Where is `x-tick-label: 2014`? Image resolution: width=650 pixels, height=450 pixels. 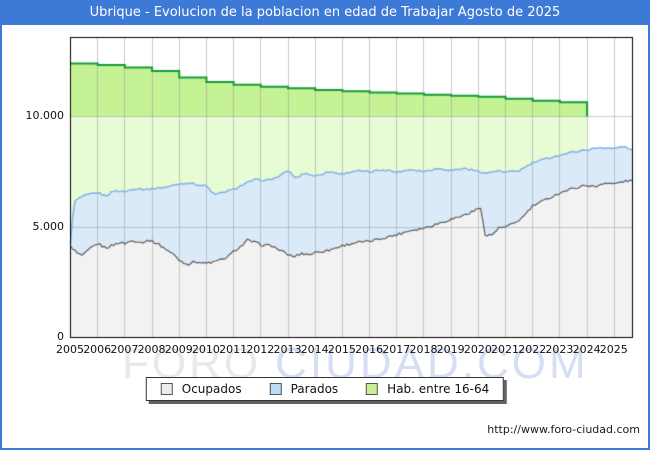
x-tick-label: 2014 is located at coordinates (314, 349).